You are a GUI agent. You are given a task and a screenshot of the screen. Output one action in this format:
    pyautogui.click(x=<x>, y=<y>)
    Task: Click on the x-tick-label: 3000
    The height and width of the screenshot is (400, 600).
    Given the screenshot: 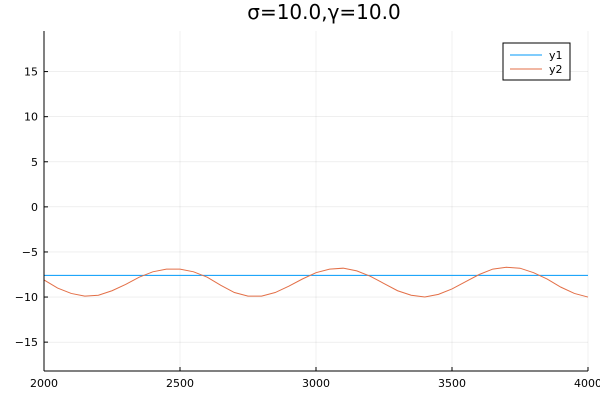 What is the action you would take?
    pyautogui.click(x=316, y=383)
    